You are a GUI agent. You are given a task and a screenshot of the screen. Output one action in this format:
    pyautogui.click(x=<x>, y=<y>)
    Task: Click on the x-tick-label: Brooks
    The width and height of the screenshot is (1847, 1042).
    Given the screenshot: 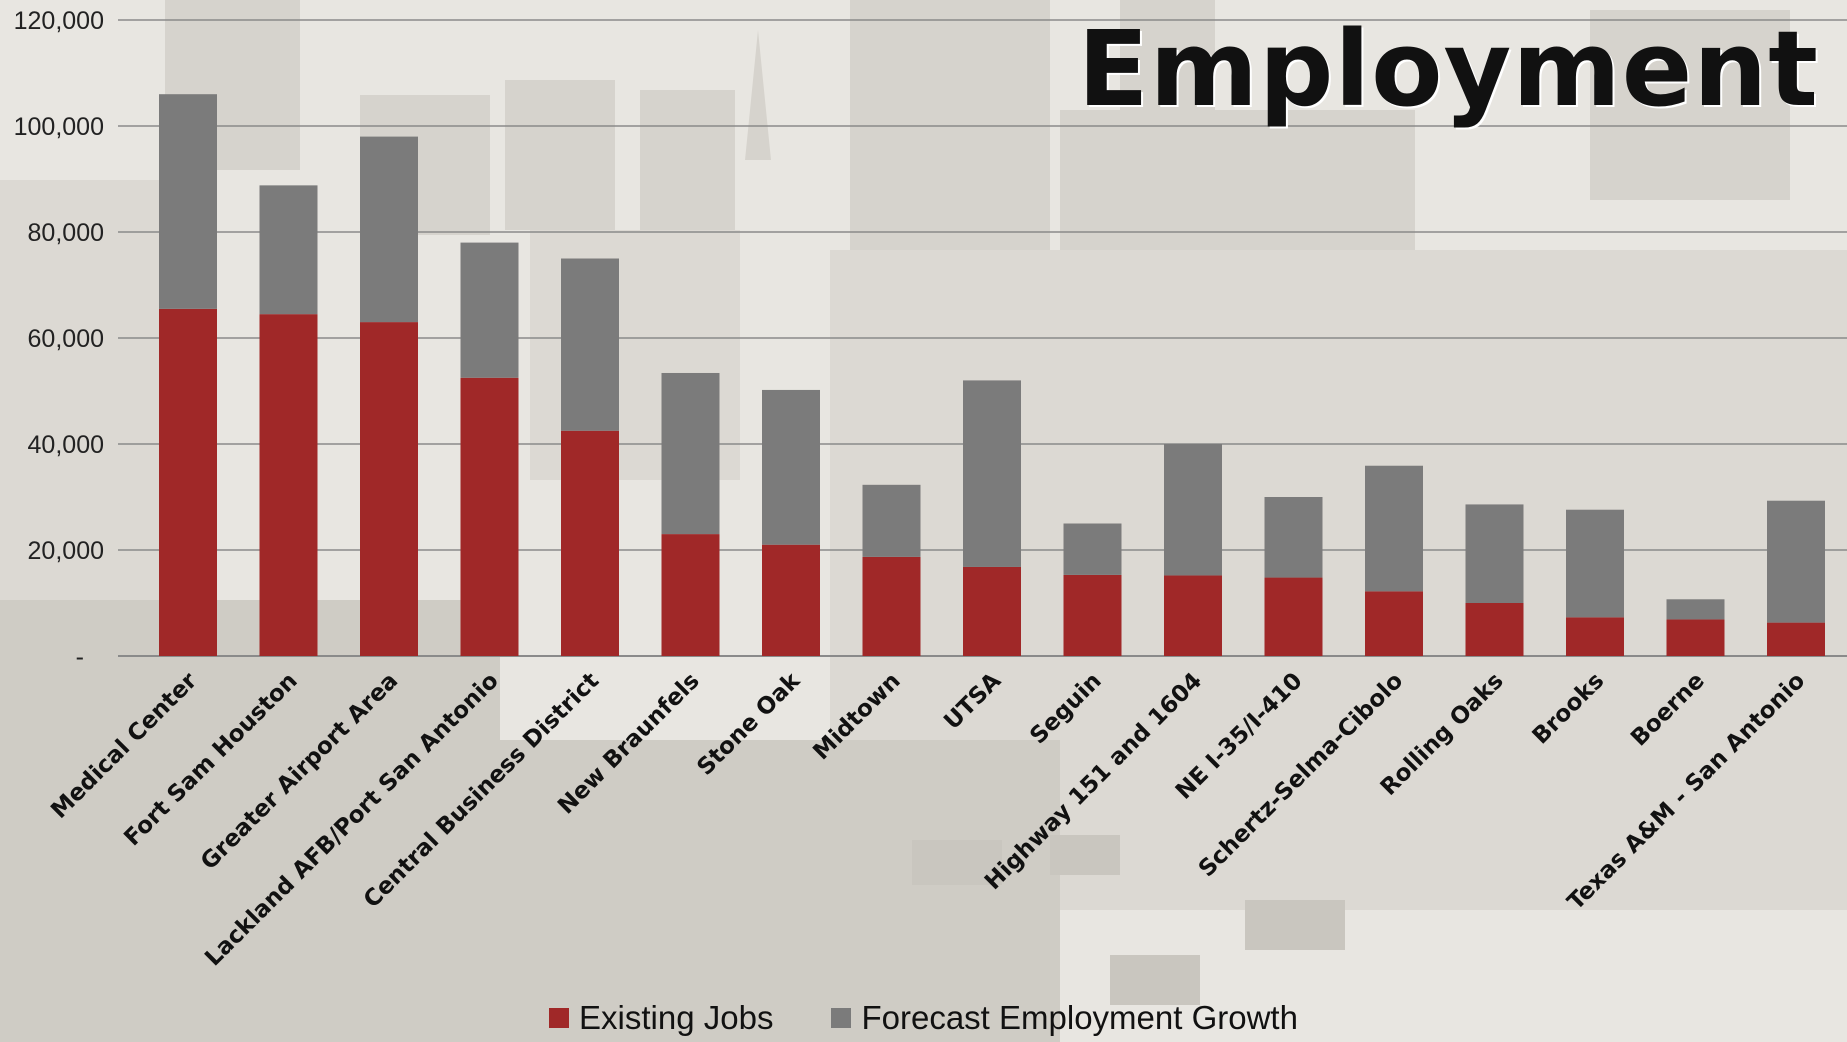 What is the action you would take?
    pyautogui.click(x=1569, y=709)
    